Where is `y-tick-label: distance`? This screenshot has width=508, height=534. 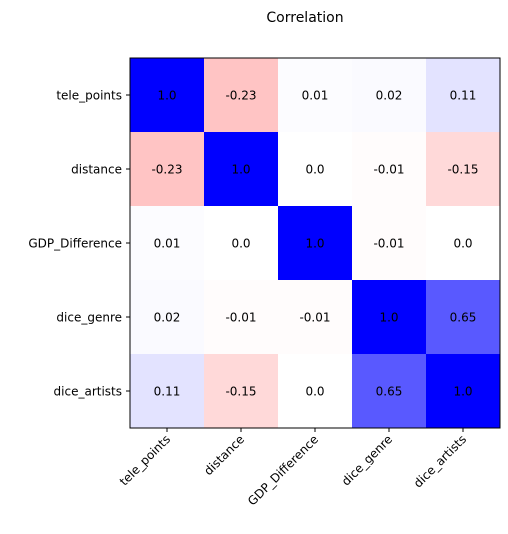
y-tick-label: distance is located at coordinates (96, 170).